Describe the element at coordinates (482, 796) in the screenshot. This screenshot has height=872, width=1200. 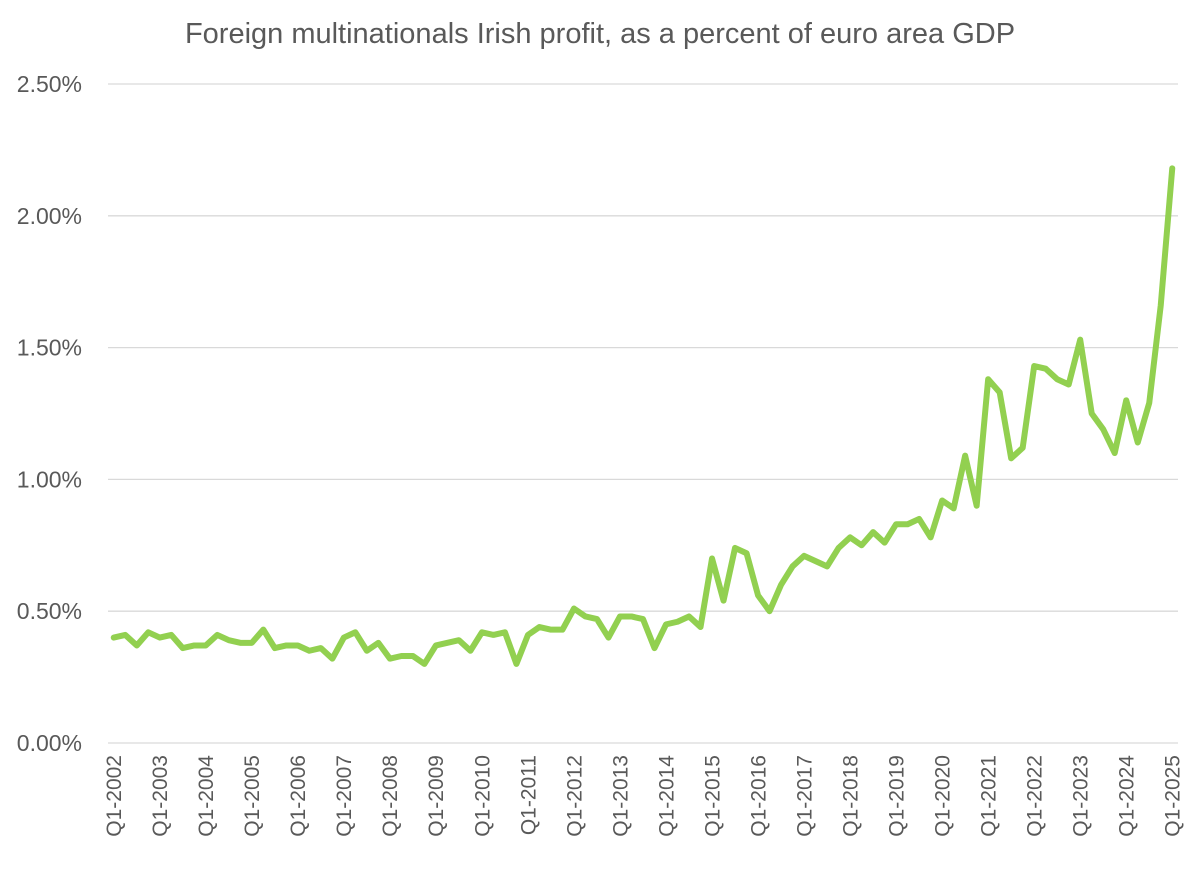
I see `x-tick-label: Q1-2010` at that location.